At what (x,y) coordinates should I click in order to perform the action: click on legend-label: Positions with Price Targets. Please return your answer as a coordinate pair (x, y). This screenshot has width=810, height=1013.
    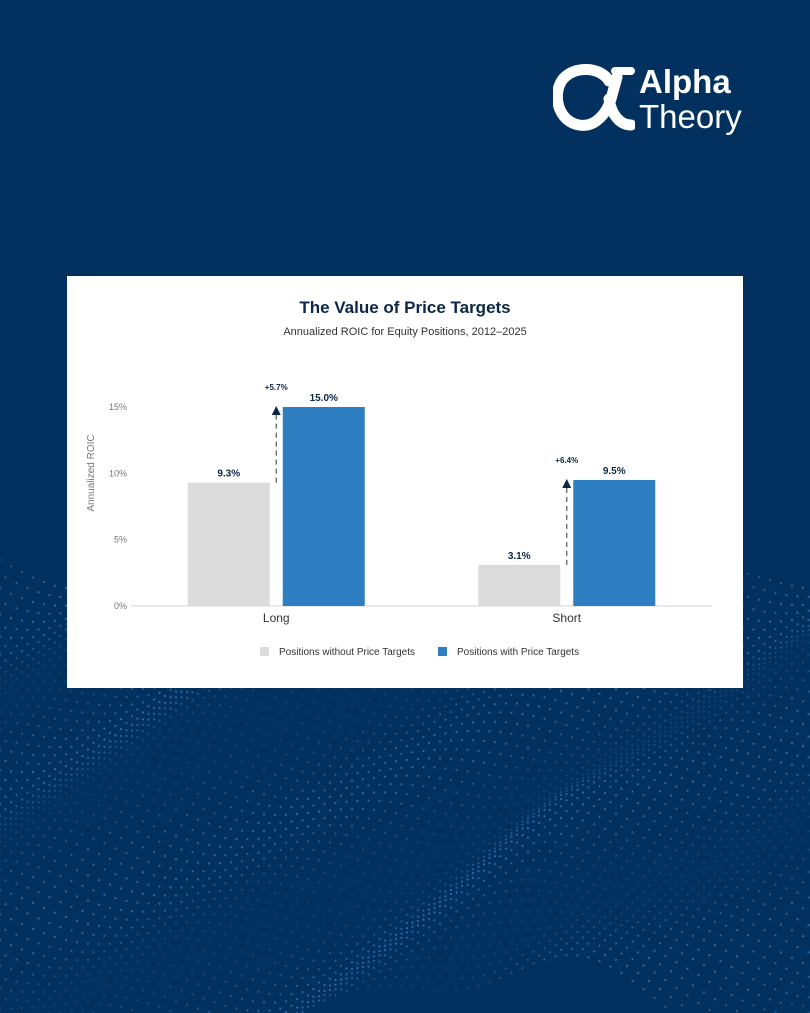
    Looking at the image, I should click on (518, 652).